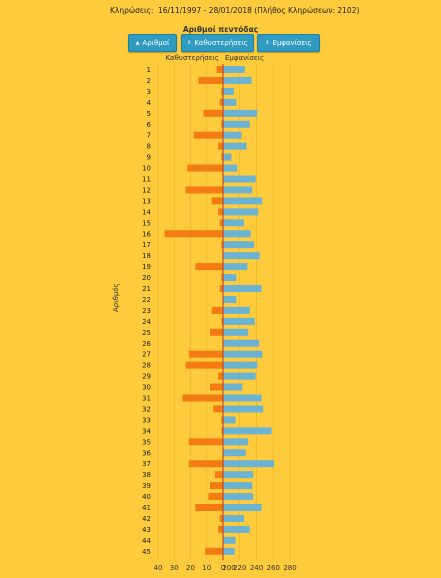  I want to click on category-label-11: 11, so click(146, 180).